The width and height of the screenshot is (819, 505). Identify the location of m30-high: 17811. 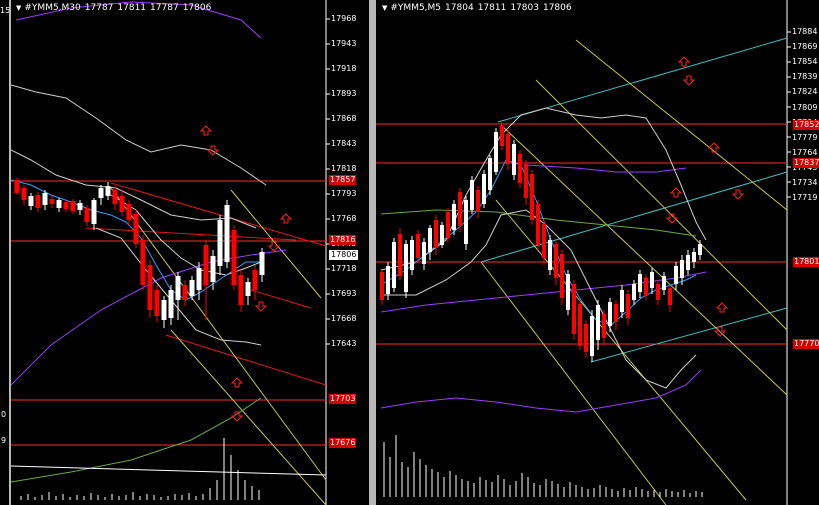
(132, 8).